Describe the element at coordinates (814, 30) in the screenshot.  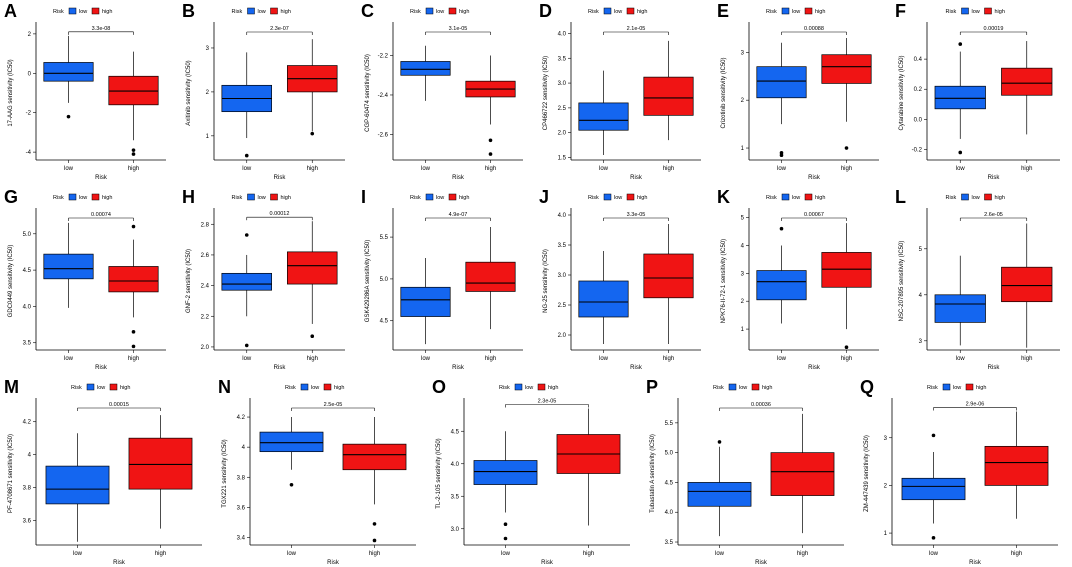
I see `significance-bracket: 0.00088` at that location.